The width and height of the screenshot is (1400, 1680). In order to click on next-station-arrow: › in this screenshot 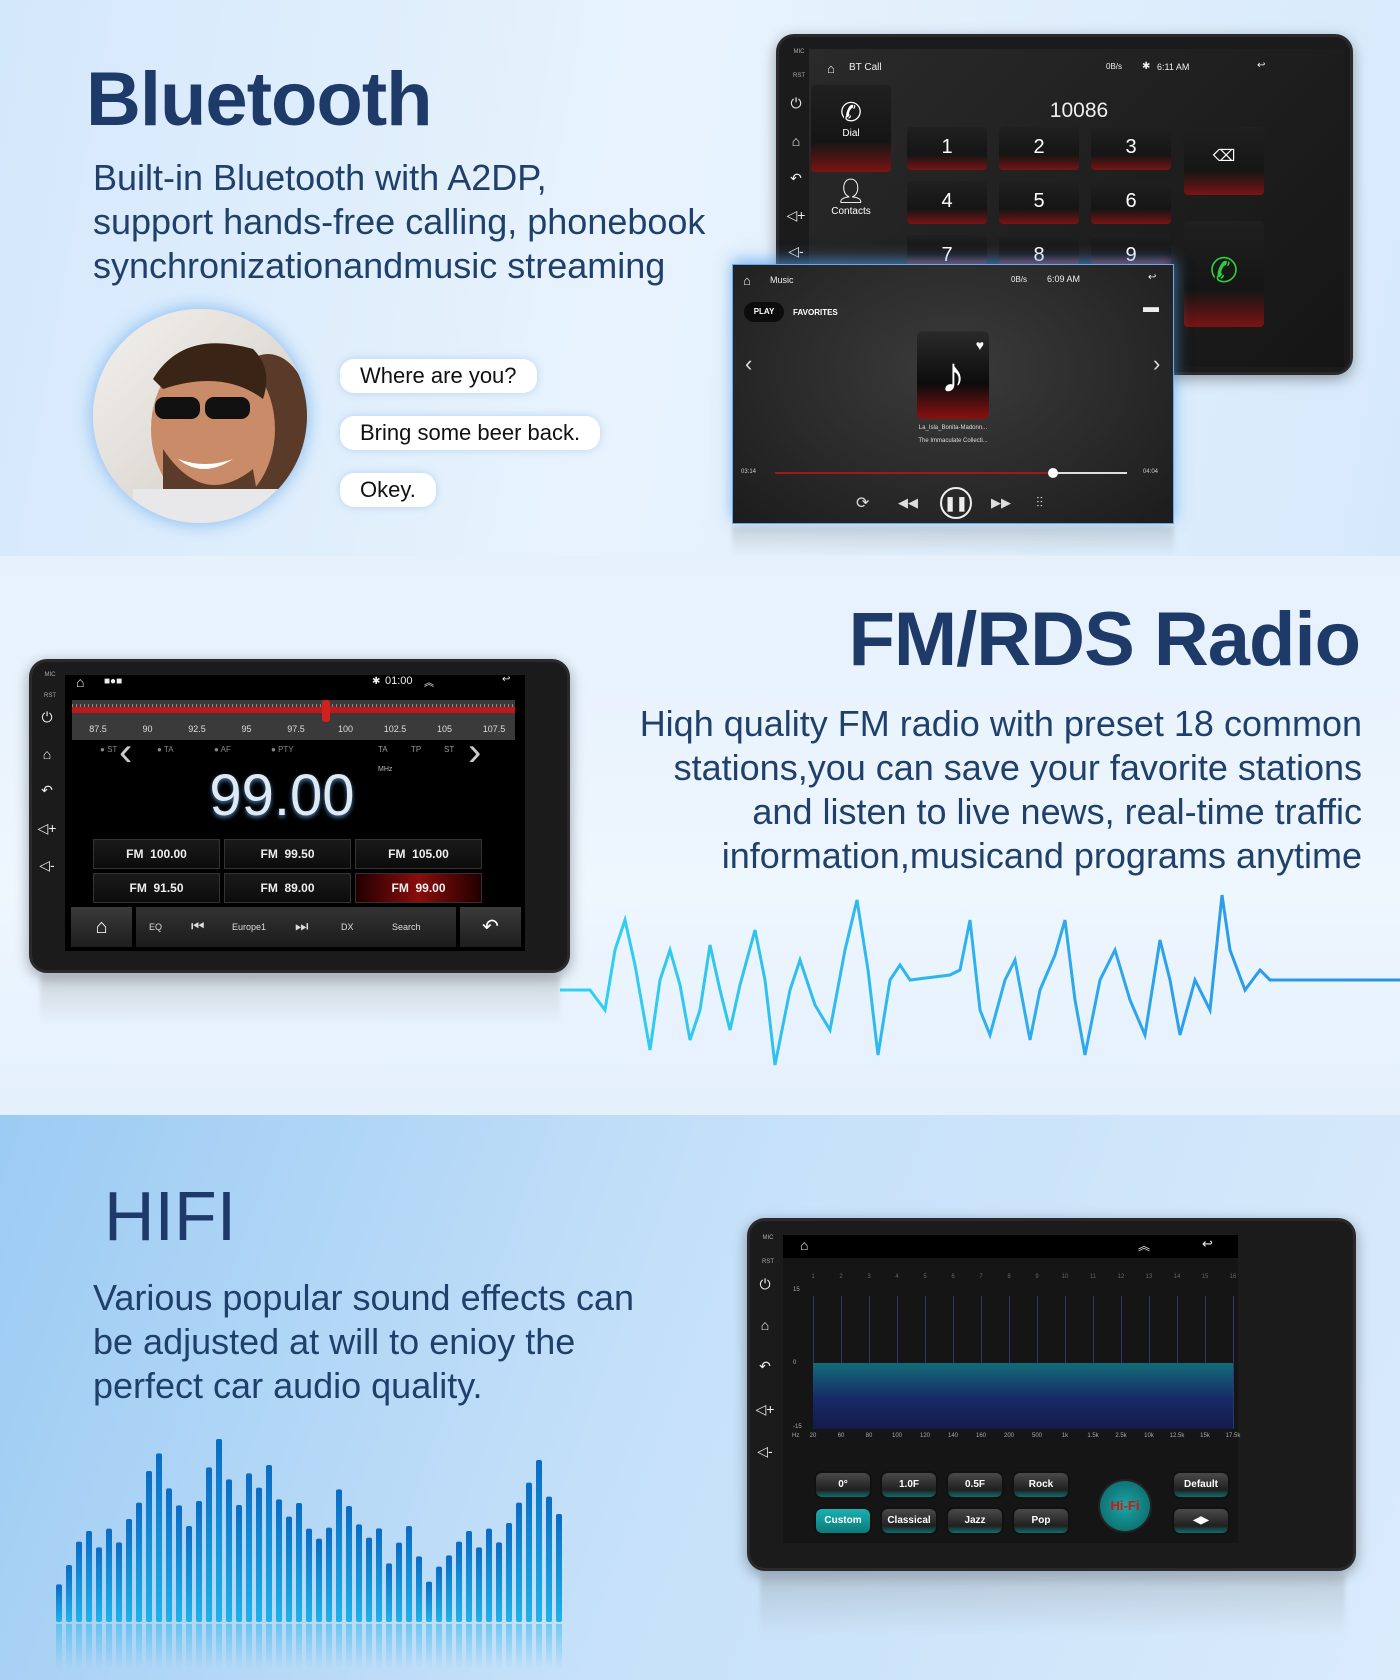, I will do `click(475, 752)`.